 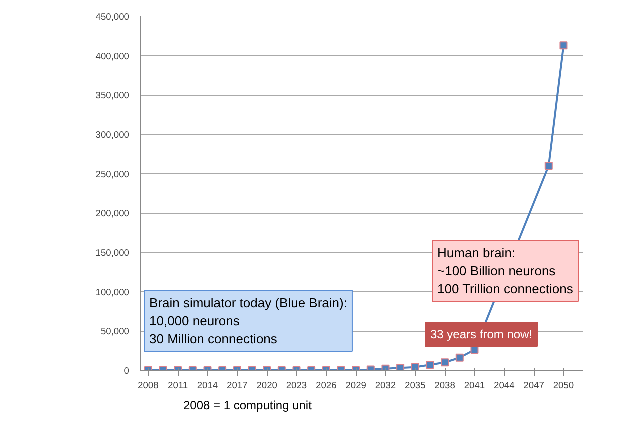 What do you see at coordinates (385, 385) in the screenshot?
I see `x-tick-label: 2032` at bounding box center [385, 385].